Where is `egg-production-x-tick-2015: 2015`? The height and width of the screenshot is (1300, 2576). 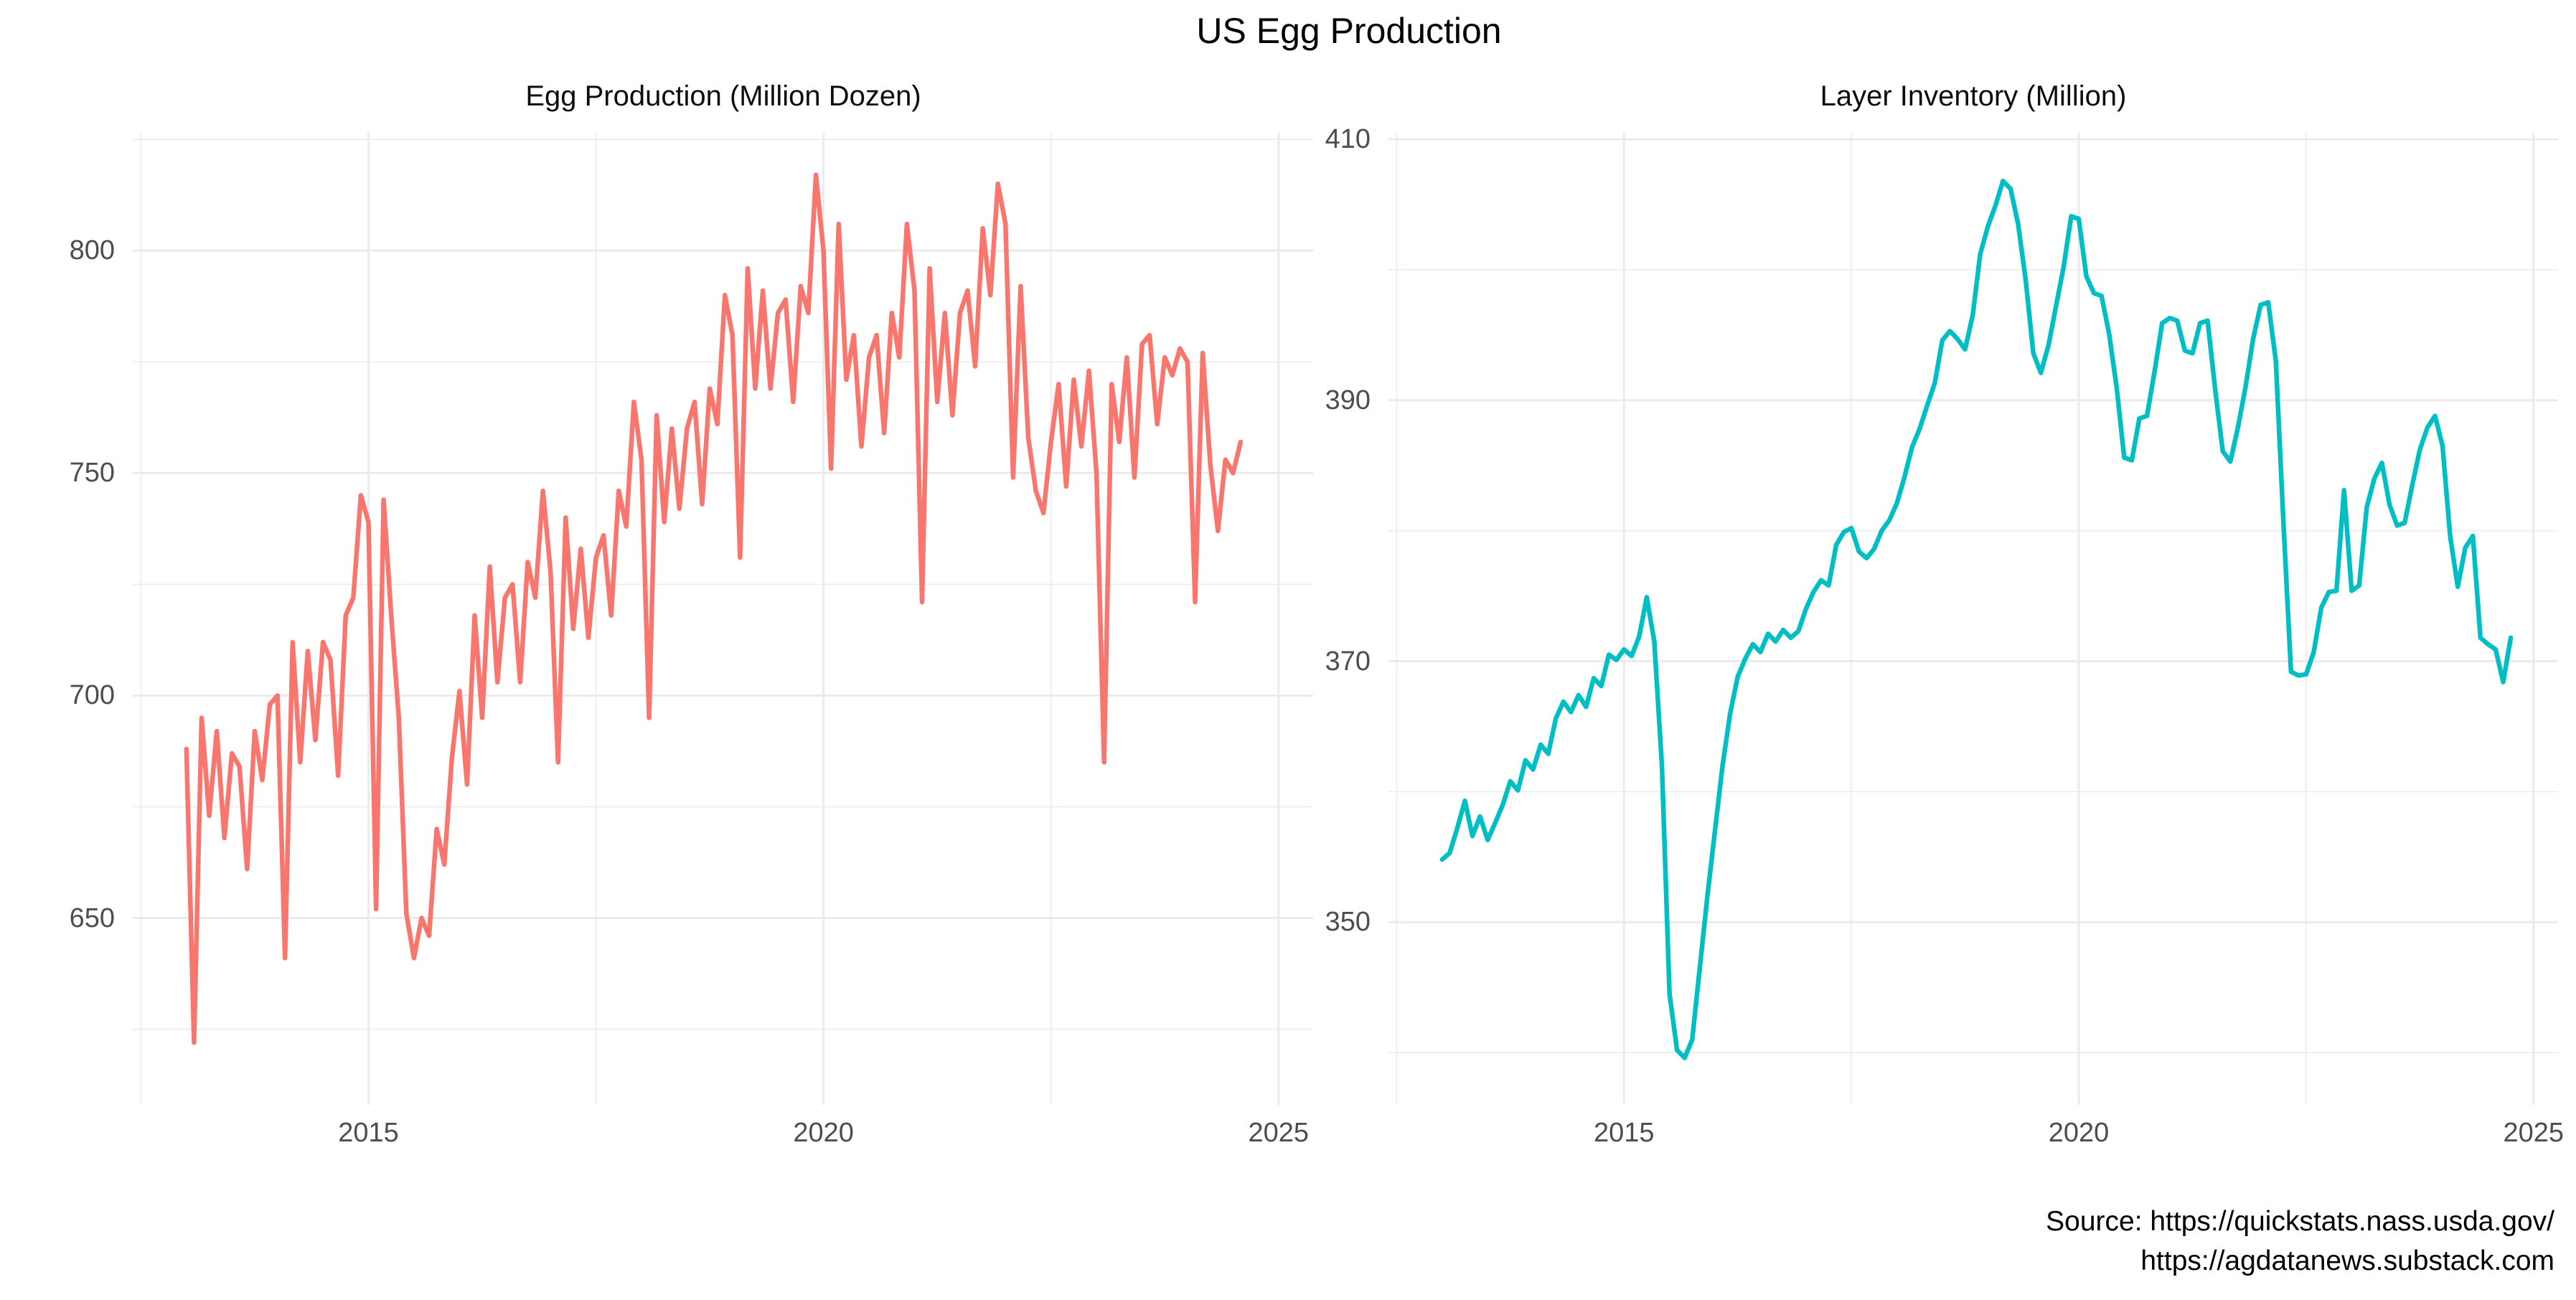
egg-production-x-tick-2015: 2015 is located at coordinates (368, 1133).